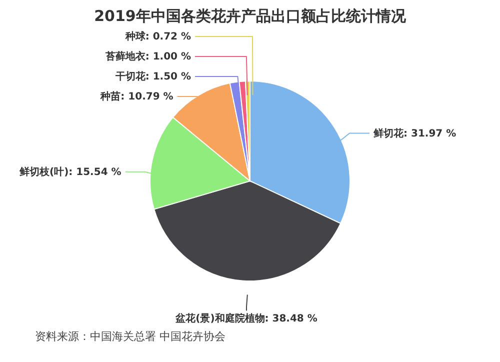  What do you see at coordinates (147, 56) in the screenshot?
I see `slice-label: 苔藓地衣: 1.00 %` at bounding box center [147, 56].